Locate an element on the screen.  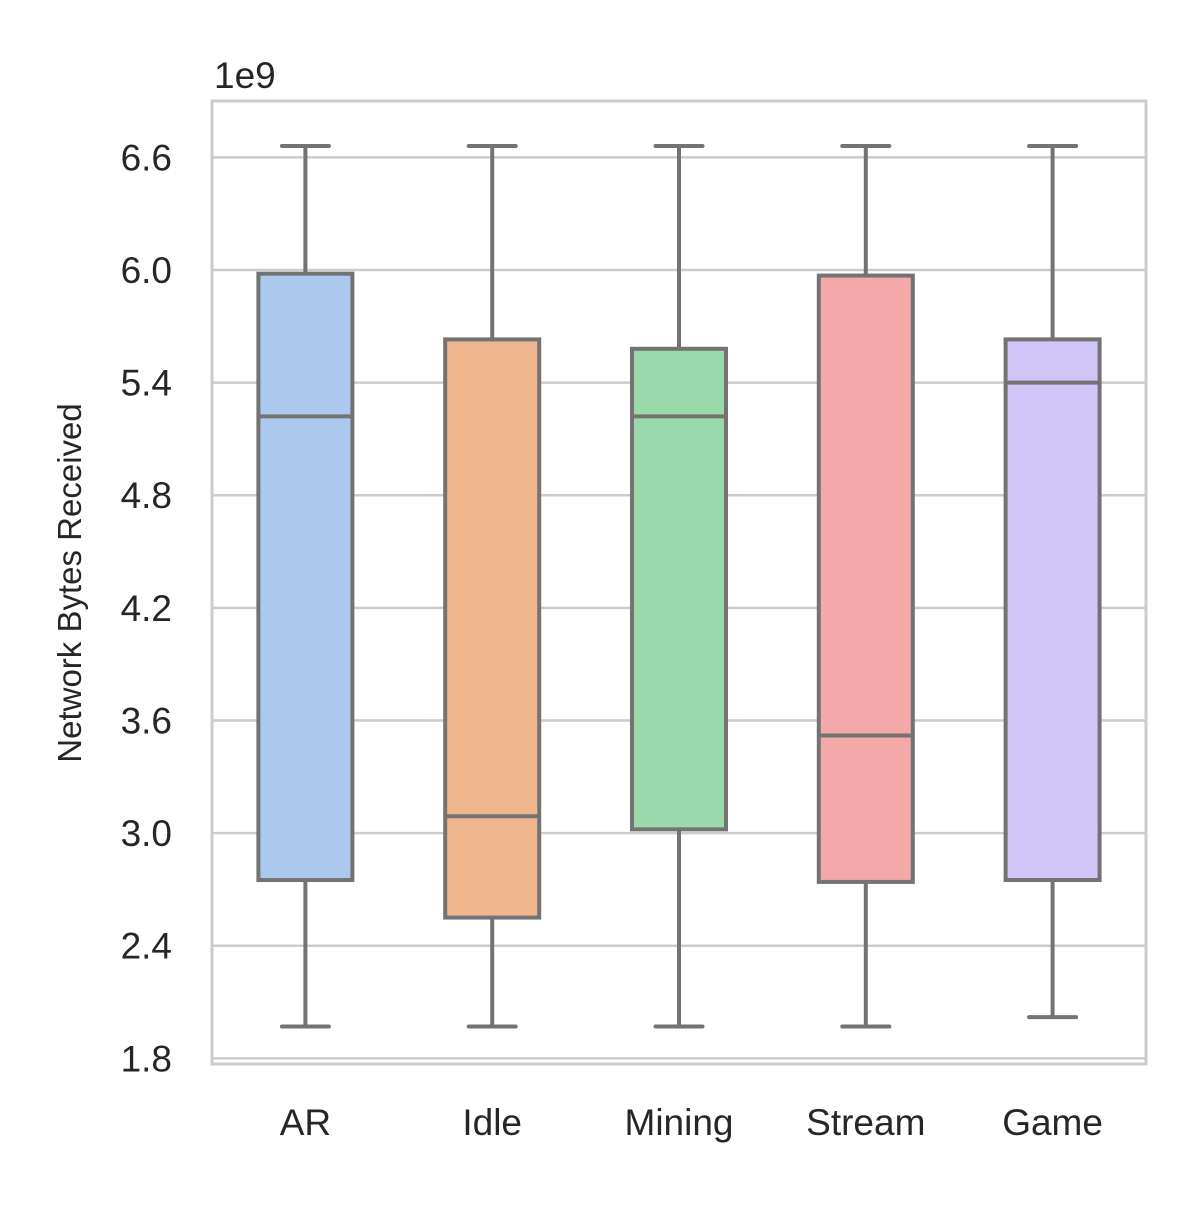
y-tick-label: 3.0 is located at coordinates (146, 833).